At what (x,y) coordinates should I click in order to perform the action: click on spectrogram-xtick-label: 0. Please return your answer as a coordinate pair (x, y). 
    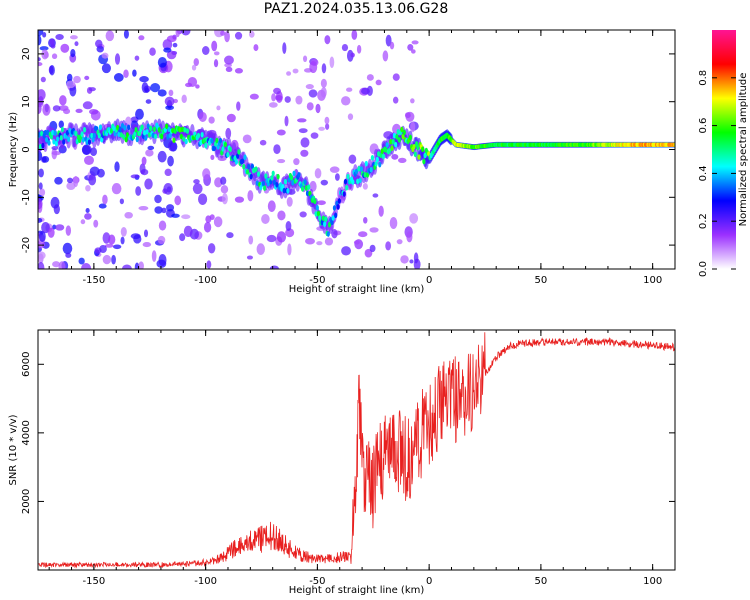
    Looking at the image, I should click on (429, 280).